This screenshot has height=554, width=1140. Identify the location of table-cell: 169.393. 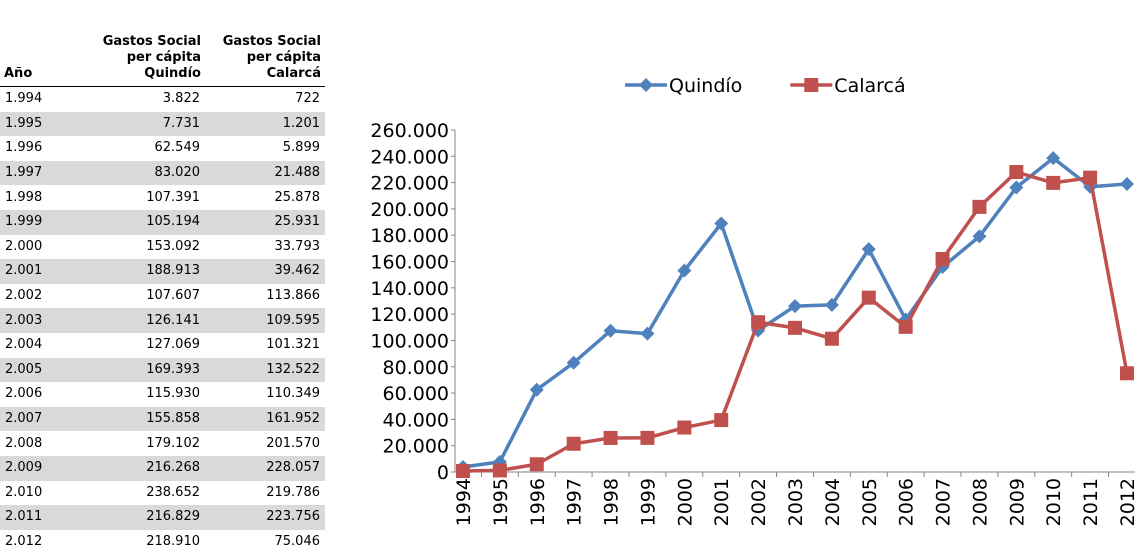
(142, 370).